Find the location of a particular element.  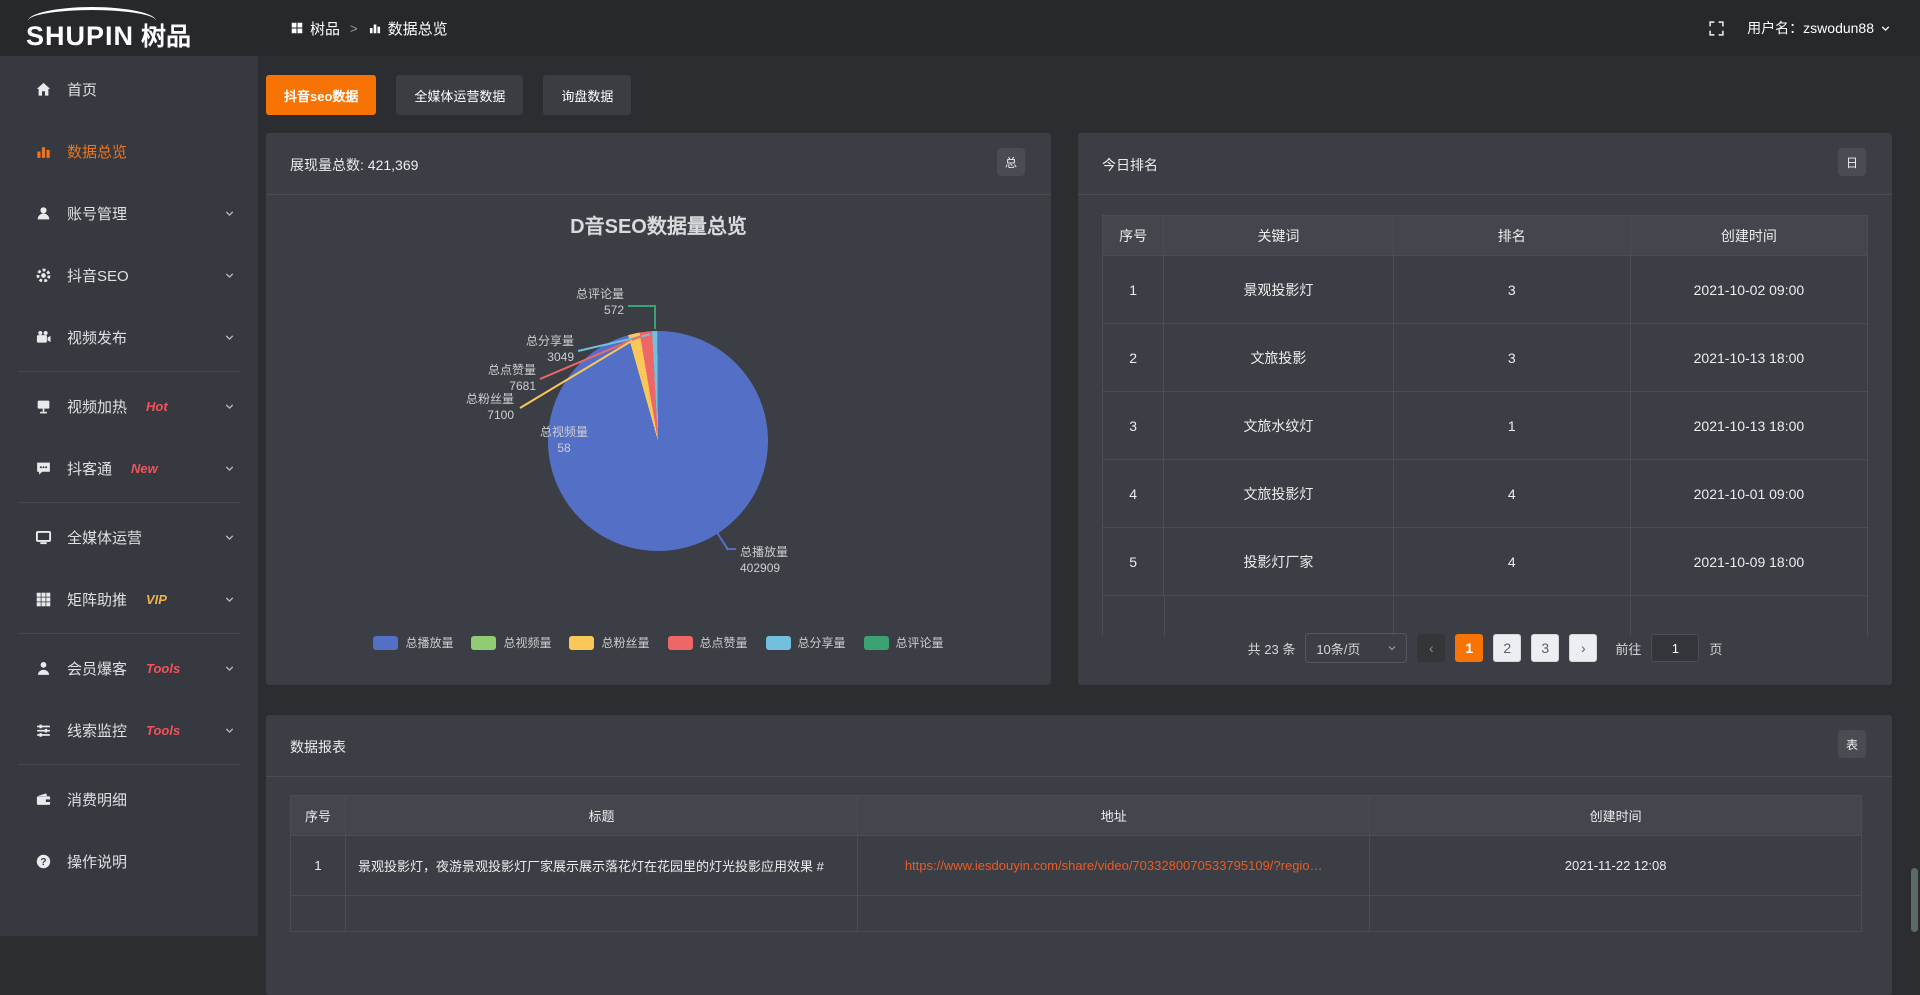

member-icon is located at coordinates (43, 668).